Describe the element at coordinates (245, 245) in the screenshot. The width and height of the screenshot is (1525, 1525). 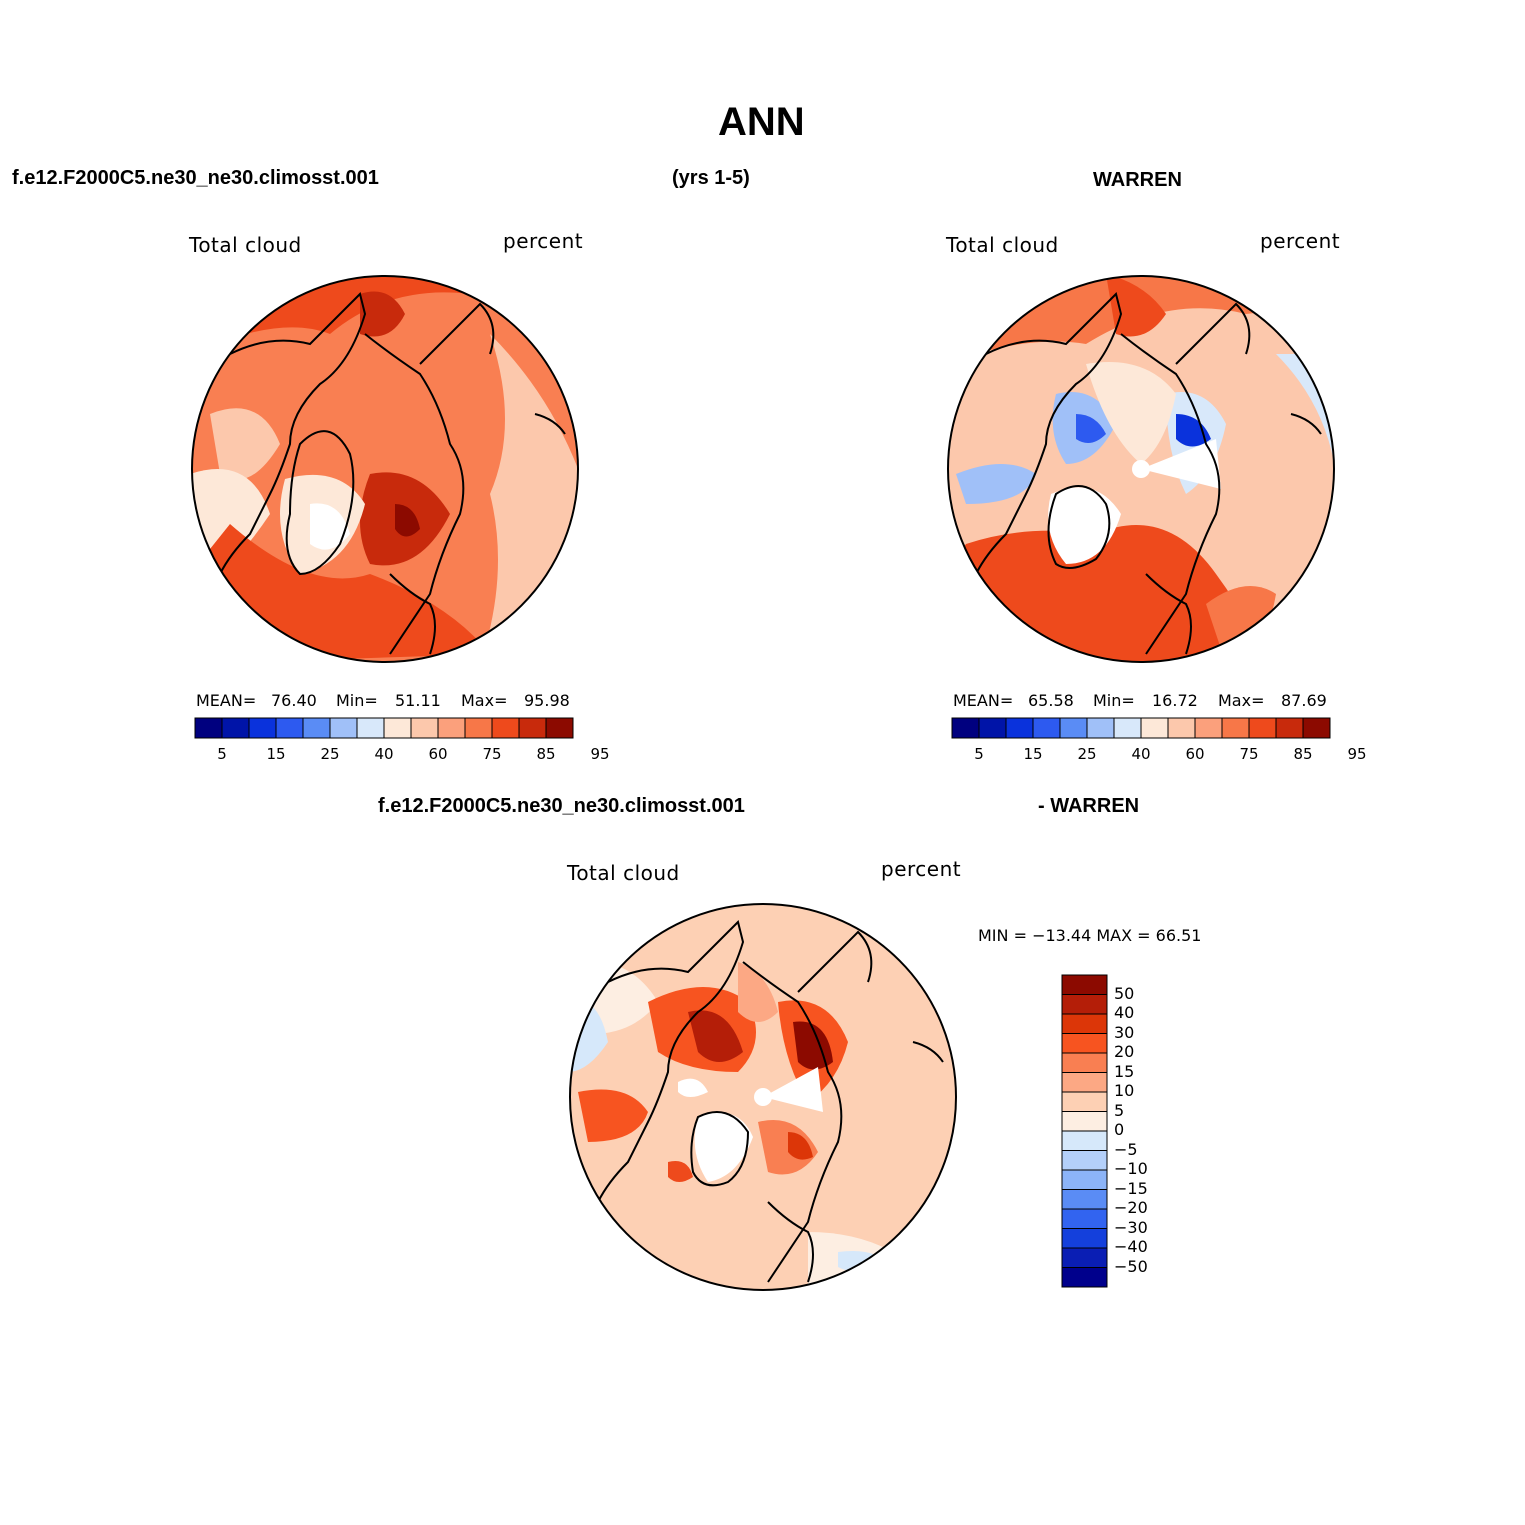
I see `panel1-variable: Total cloud` at that location.